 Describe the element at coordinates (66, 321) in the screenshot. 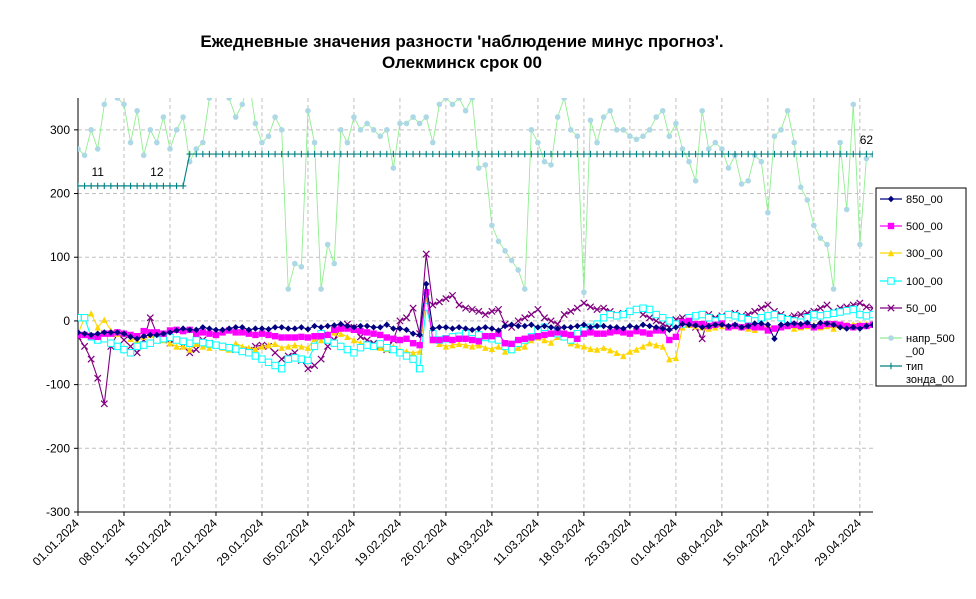

I see `y-tick-label: 0` at that location.